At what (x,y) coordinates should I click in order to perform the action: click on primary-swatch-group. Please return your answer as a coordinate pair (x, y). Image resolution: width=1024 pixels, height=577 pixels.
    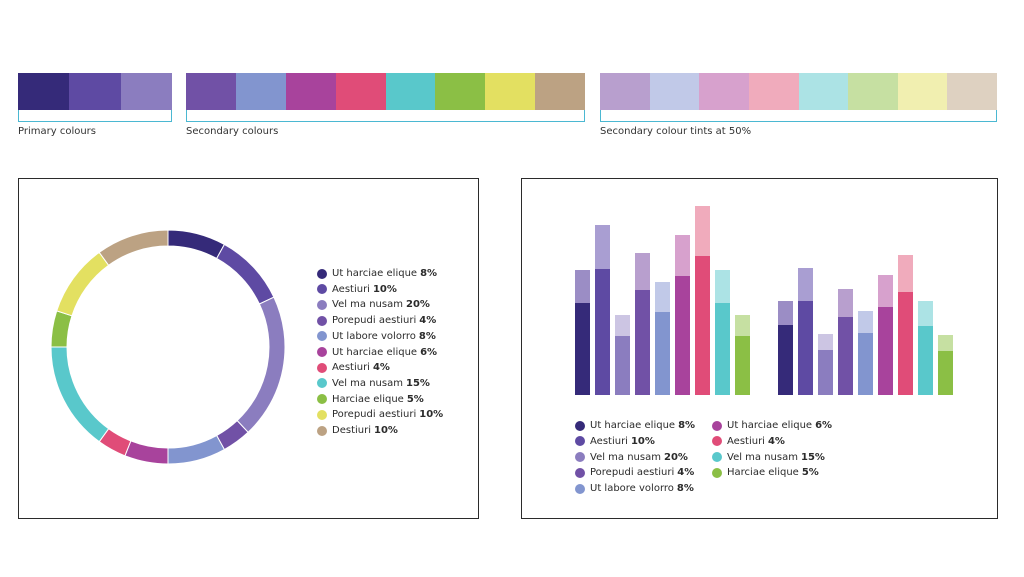
    Looking at the image, I should click on (95, 91).